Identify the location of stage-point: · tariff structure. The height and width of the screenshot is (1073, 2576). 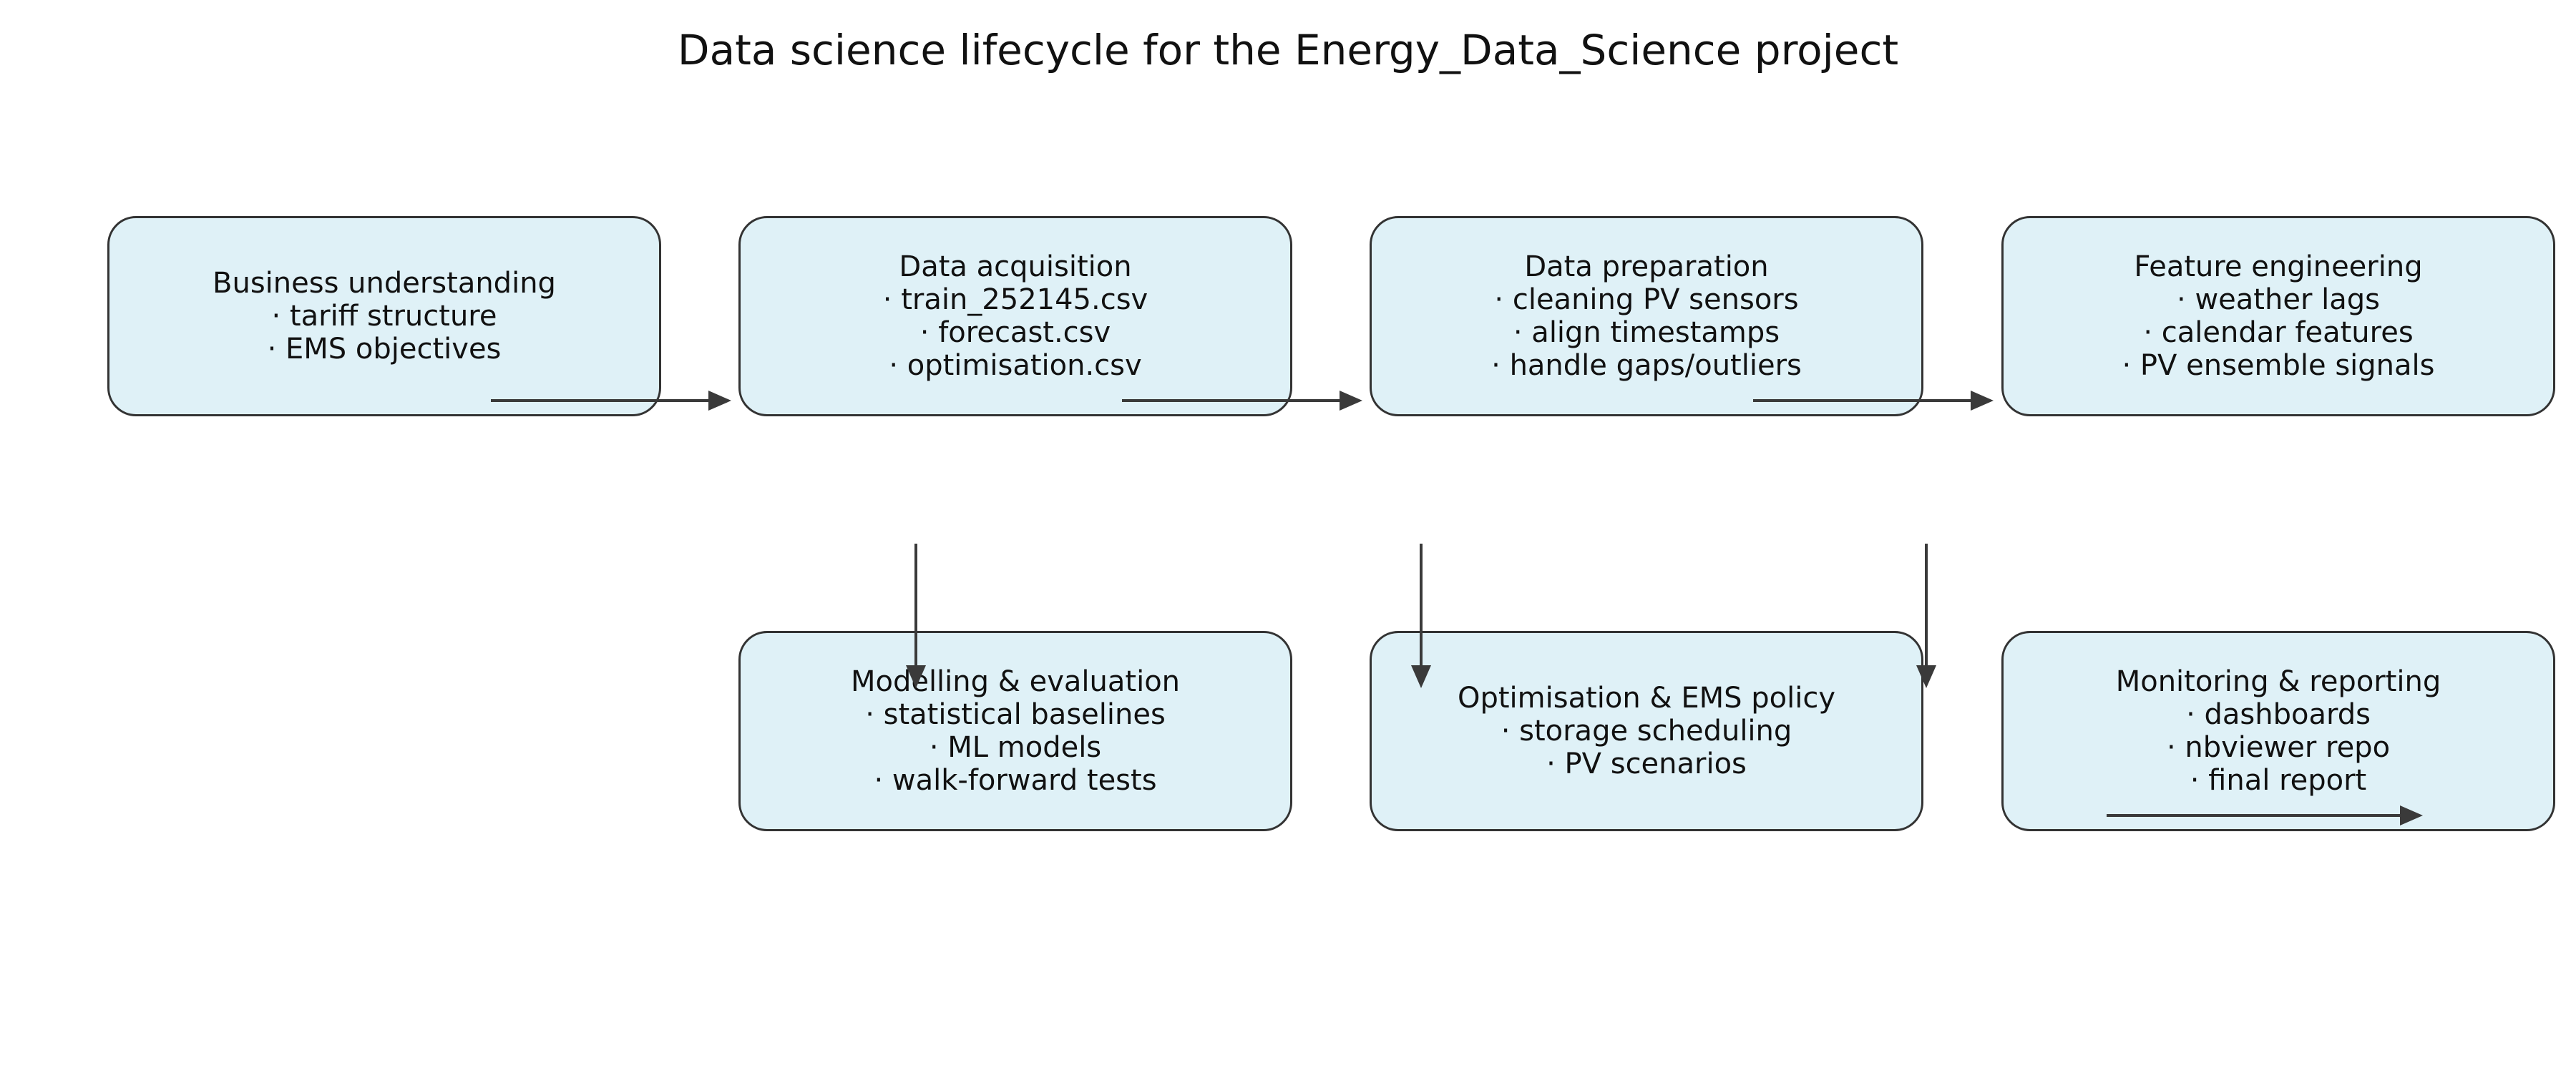
(384, 316).